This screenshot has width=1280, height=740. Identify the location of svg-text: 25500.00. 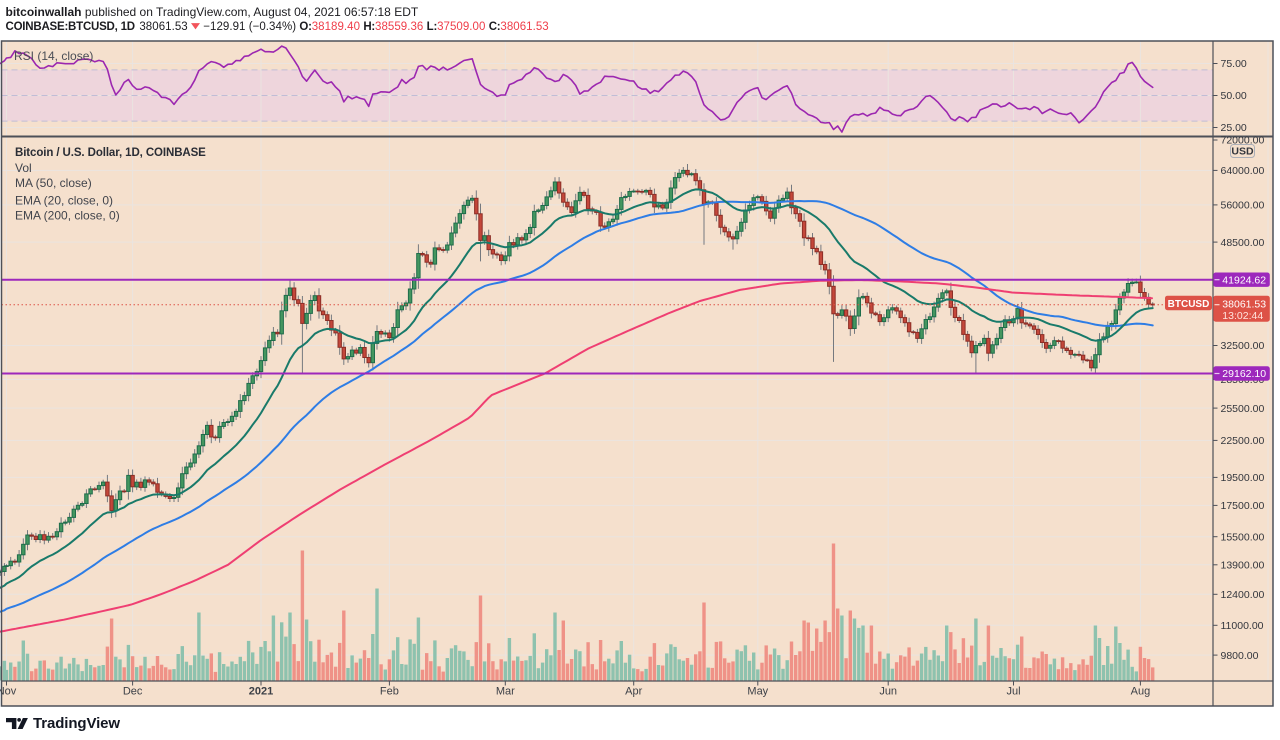
(1243, 409).